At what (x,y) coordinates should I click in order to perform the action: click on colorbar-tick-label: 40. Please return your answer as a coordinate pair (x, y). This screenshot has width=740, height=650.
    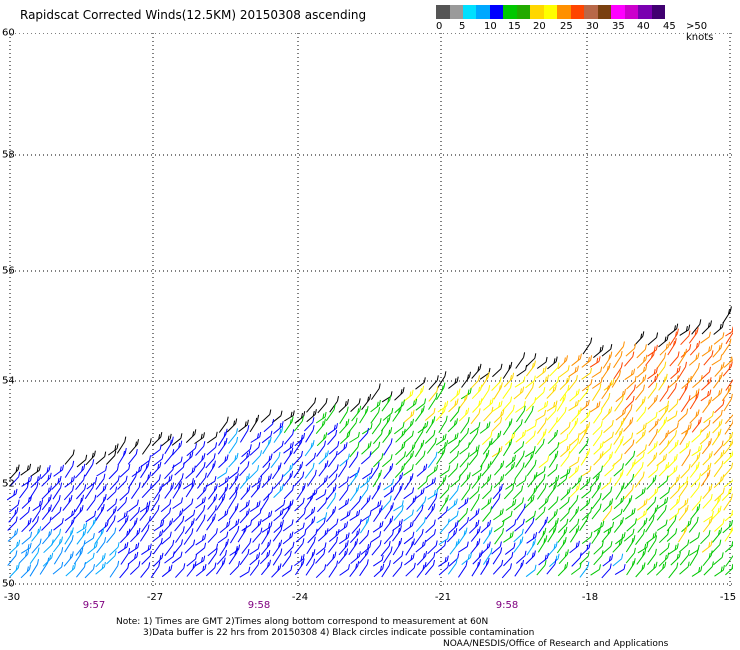
    Looking at the image, I should click on (643, 26).